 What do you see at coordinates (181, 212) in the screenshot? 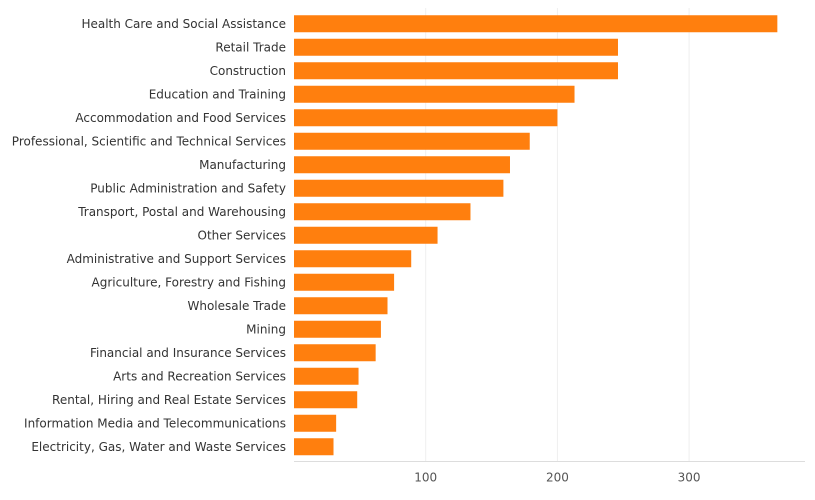
I see `category-label-8: Transport, Postal and Warehousing` at bounding box center [181, 212].